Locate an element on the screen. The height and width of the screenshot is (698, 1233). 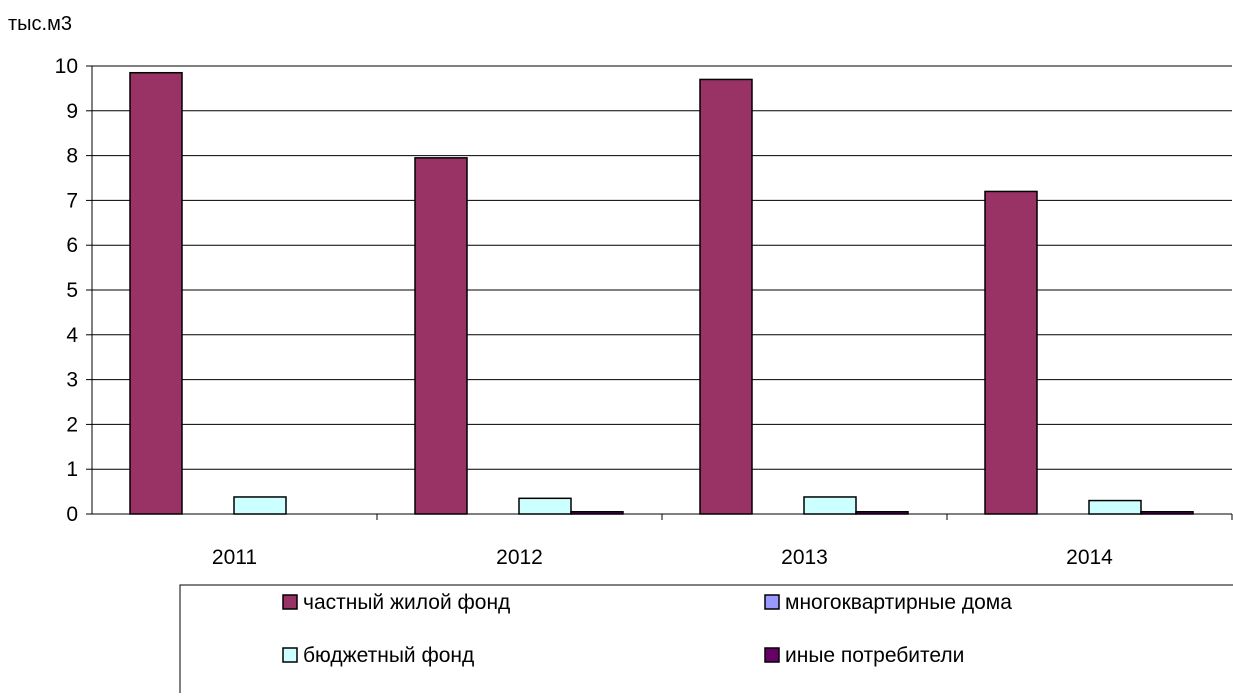
y-tick-label: 10 is located at coordinates (66, 66).